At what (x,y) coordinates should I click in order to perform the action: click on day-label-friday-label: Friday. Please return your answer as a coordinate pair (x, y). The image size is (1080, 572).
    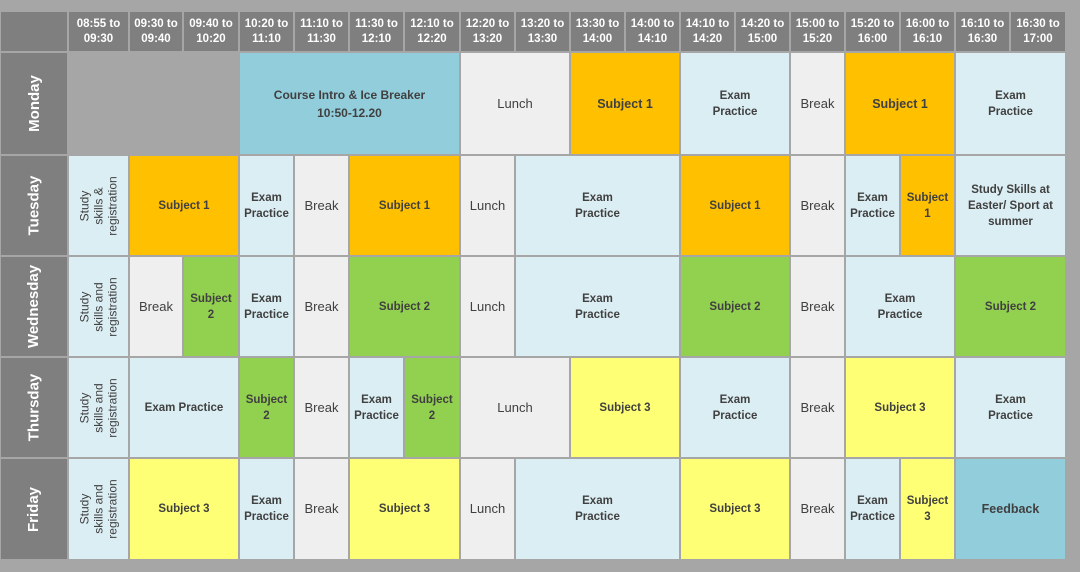
    Looking at the image, I should click on (34, 509).